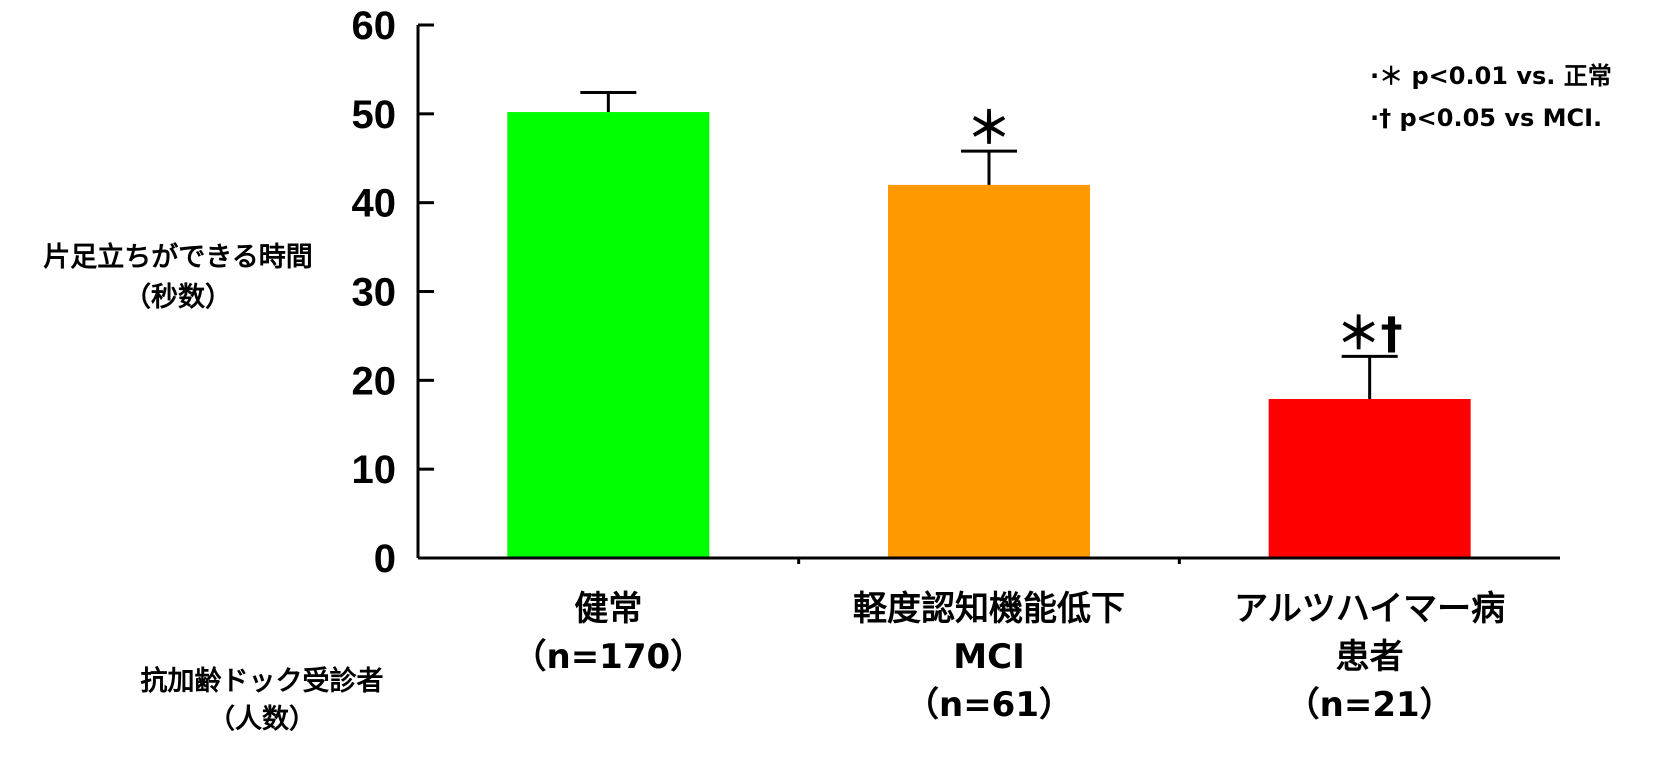 Image resolution: width=1665 pixels, height=767 pixels. Describe the element at coordinates (385, 559) in the screenshot. I see `y-tick-label: 0` at that location.